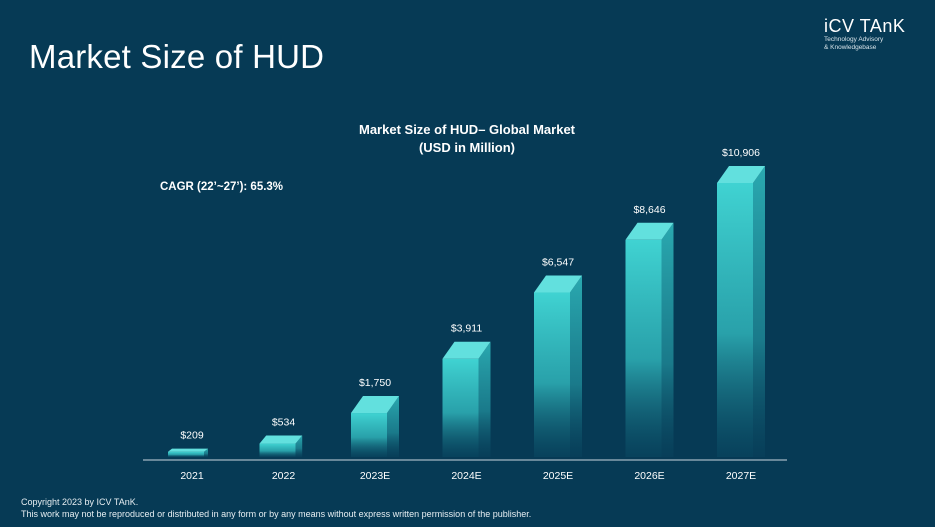  What do you see at coordinates (576, 366) in the screenshot?
I see `bar-side-2025E` at bounding box center [576, 366].